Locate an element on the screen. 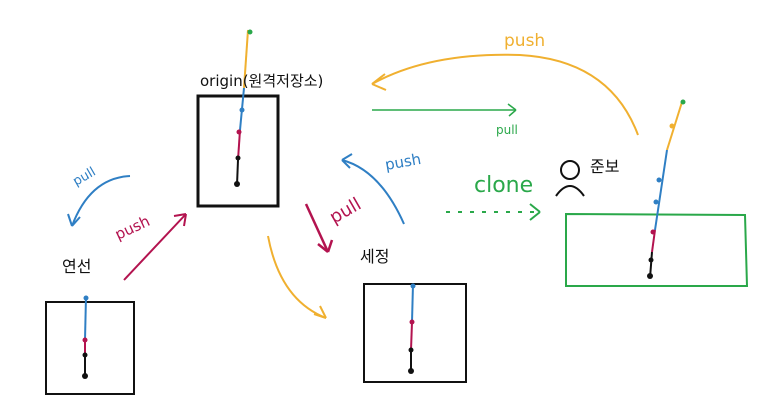  sejeong-blue-branch is located at coordinates (412, 303).